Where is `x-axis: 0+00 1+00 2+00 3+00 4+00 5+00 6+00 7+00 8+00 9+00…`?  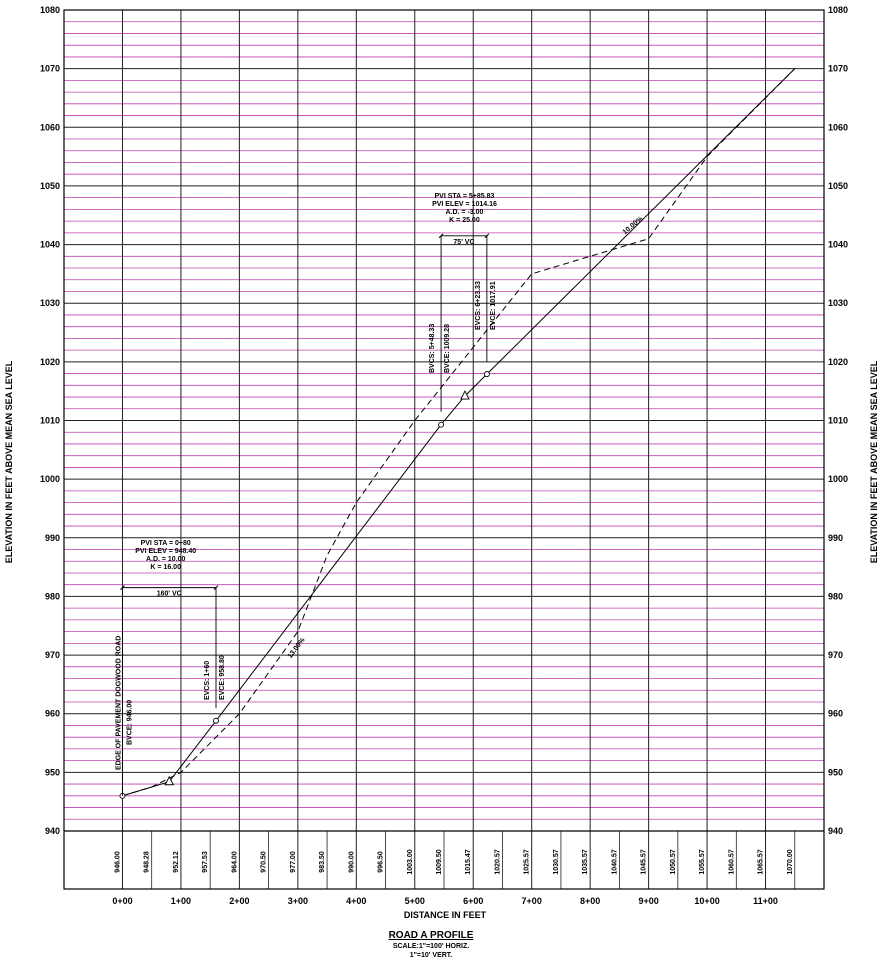
x-axis: 0+00 1+00 2+00 3+00 4+00 5+00 6+00 7+00 8+00 9+00… is located at coordinates (445, 901).